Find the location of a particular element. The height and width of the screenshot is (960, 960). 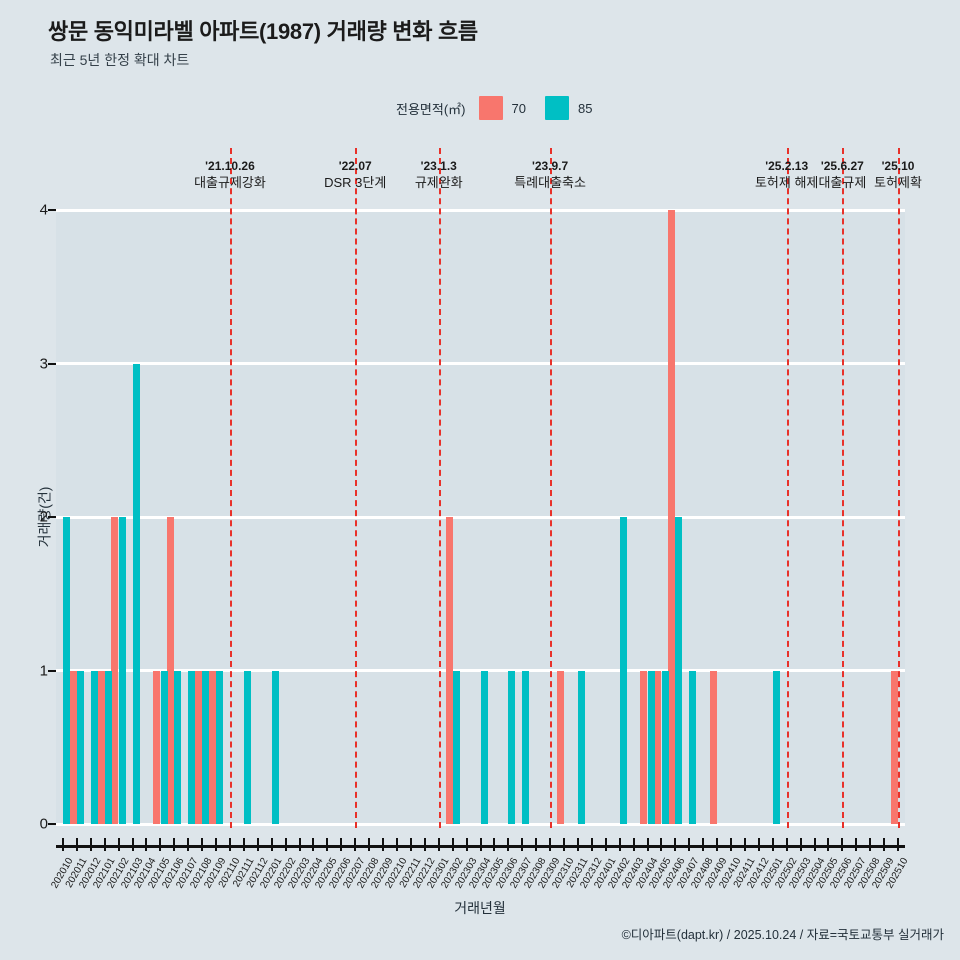

annotation-text: 규제완화 is located at coordinates (438, 183).